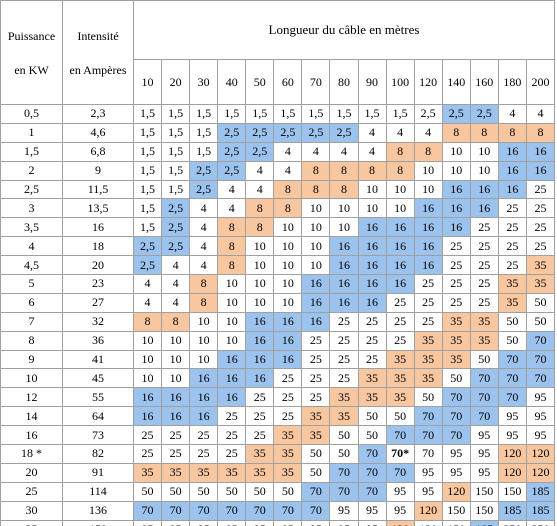  Describe the element at coordinates (98, 208) in the screenshot. I see `current-cell: 13,5` at that location.